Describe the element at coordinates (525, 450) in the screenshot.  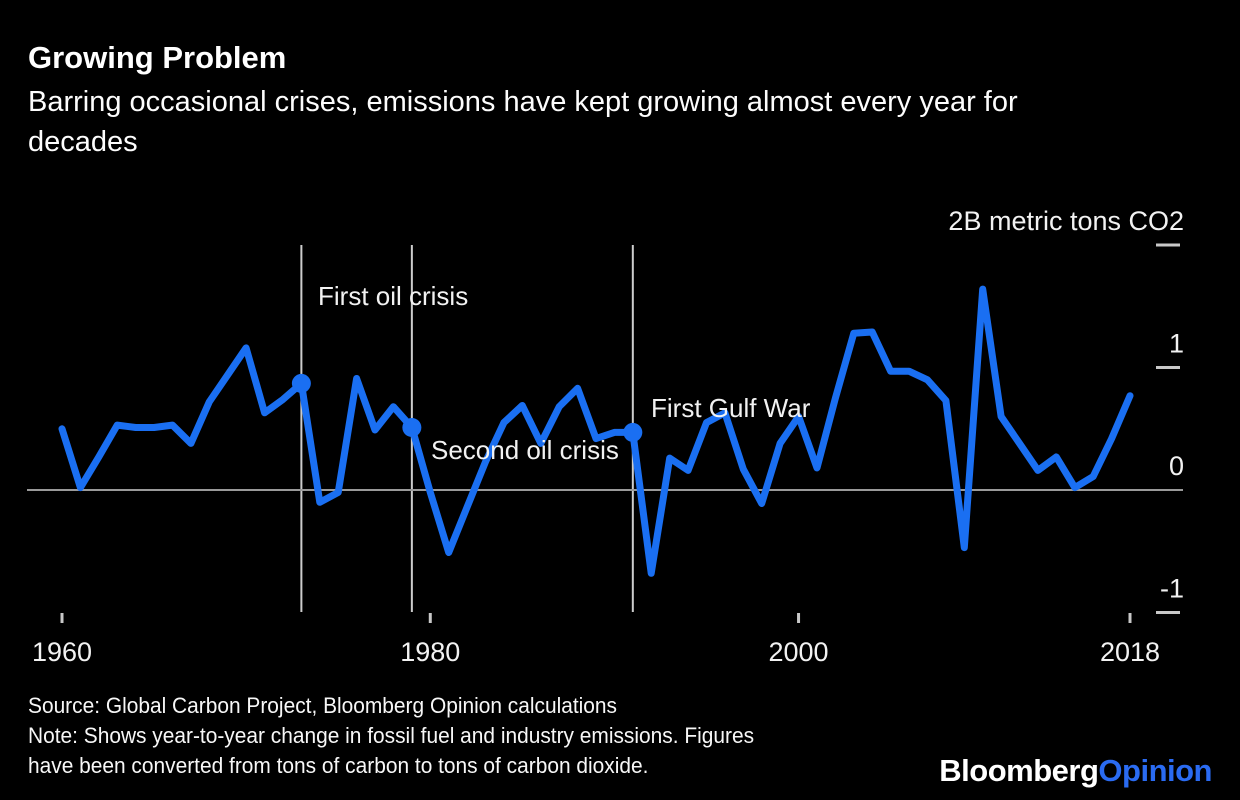
I see `annotation-label-1: Second oil crisis` at that location.